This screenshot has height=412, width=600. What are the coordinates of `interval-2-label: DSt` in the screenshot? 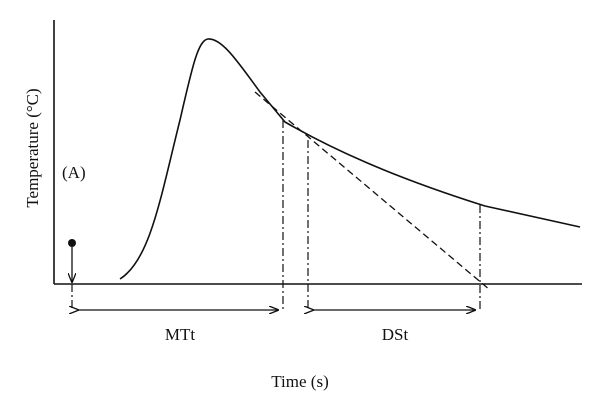 It's located at (395, 334).